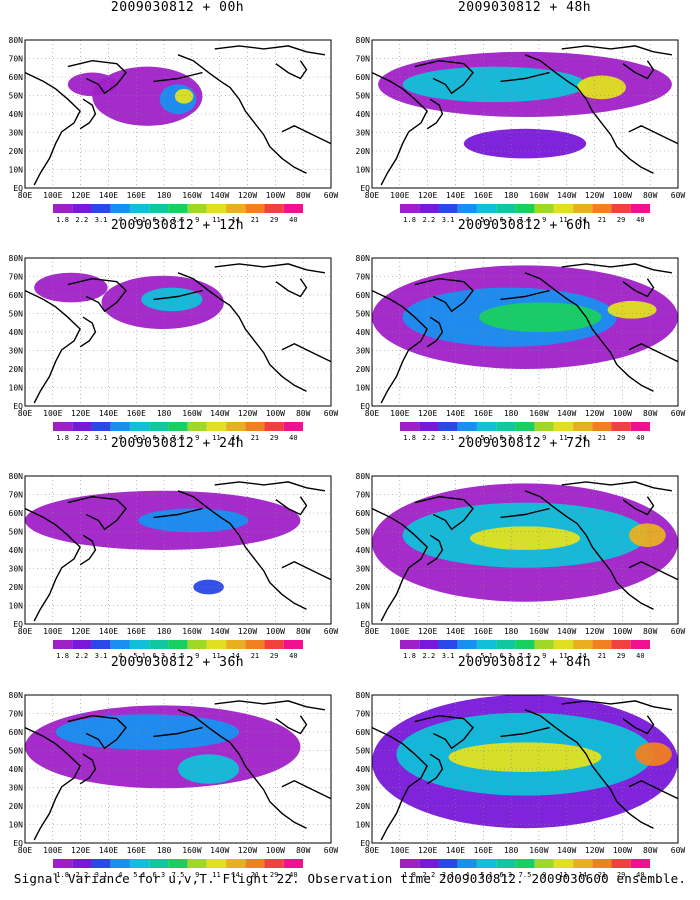 The height and width of the screenshot is (900, 700). Describe the element at coordinates (274, 656) in the screenshot. I see `colorbar-label: 29` at that location.